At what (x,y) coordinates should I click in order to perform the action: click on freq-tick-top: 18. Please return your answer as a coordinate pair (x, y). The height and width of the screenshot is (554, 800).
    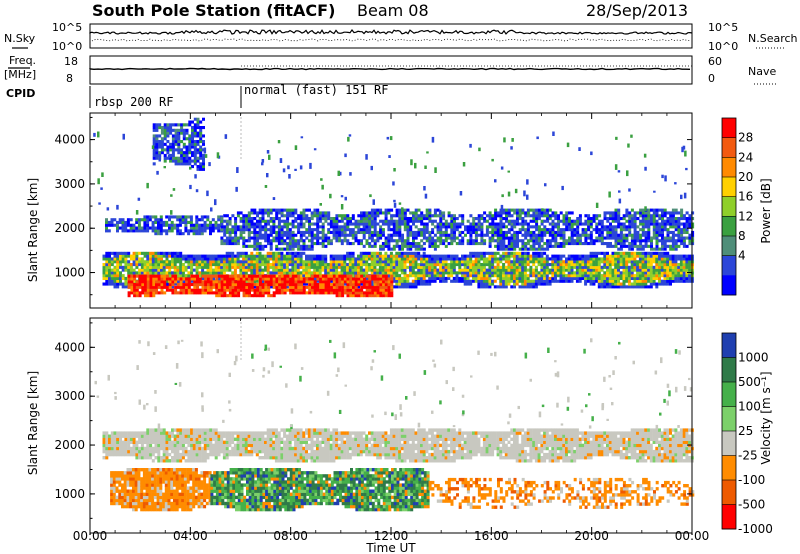
    Looking at the image, I should click on (71, 61).